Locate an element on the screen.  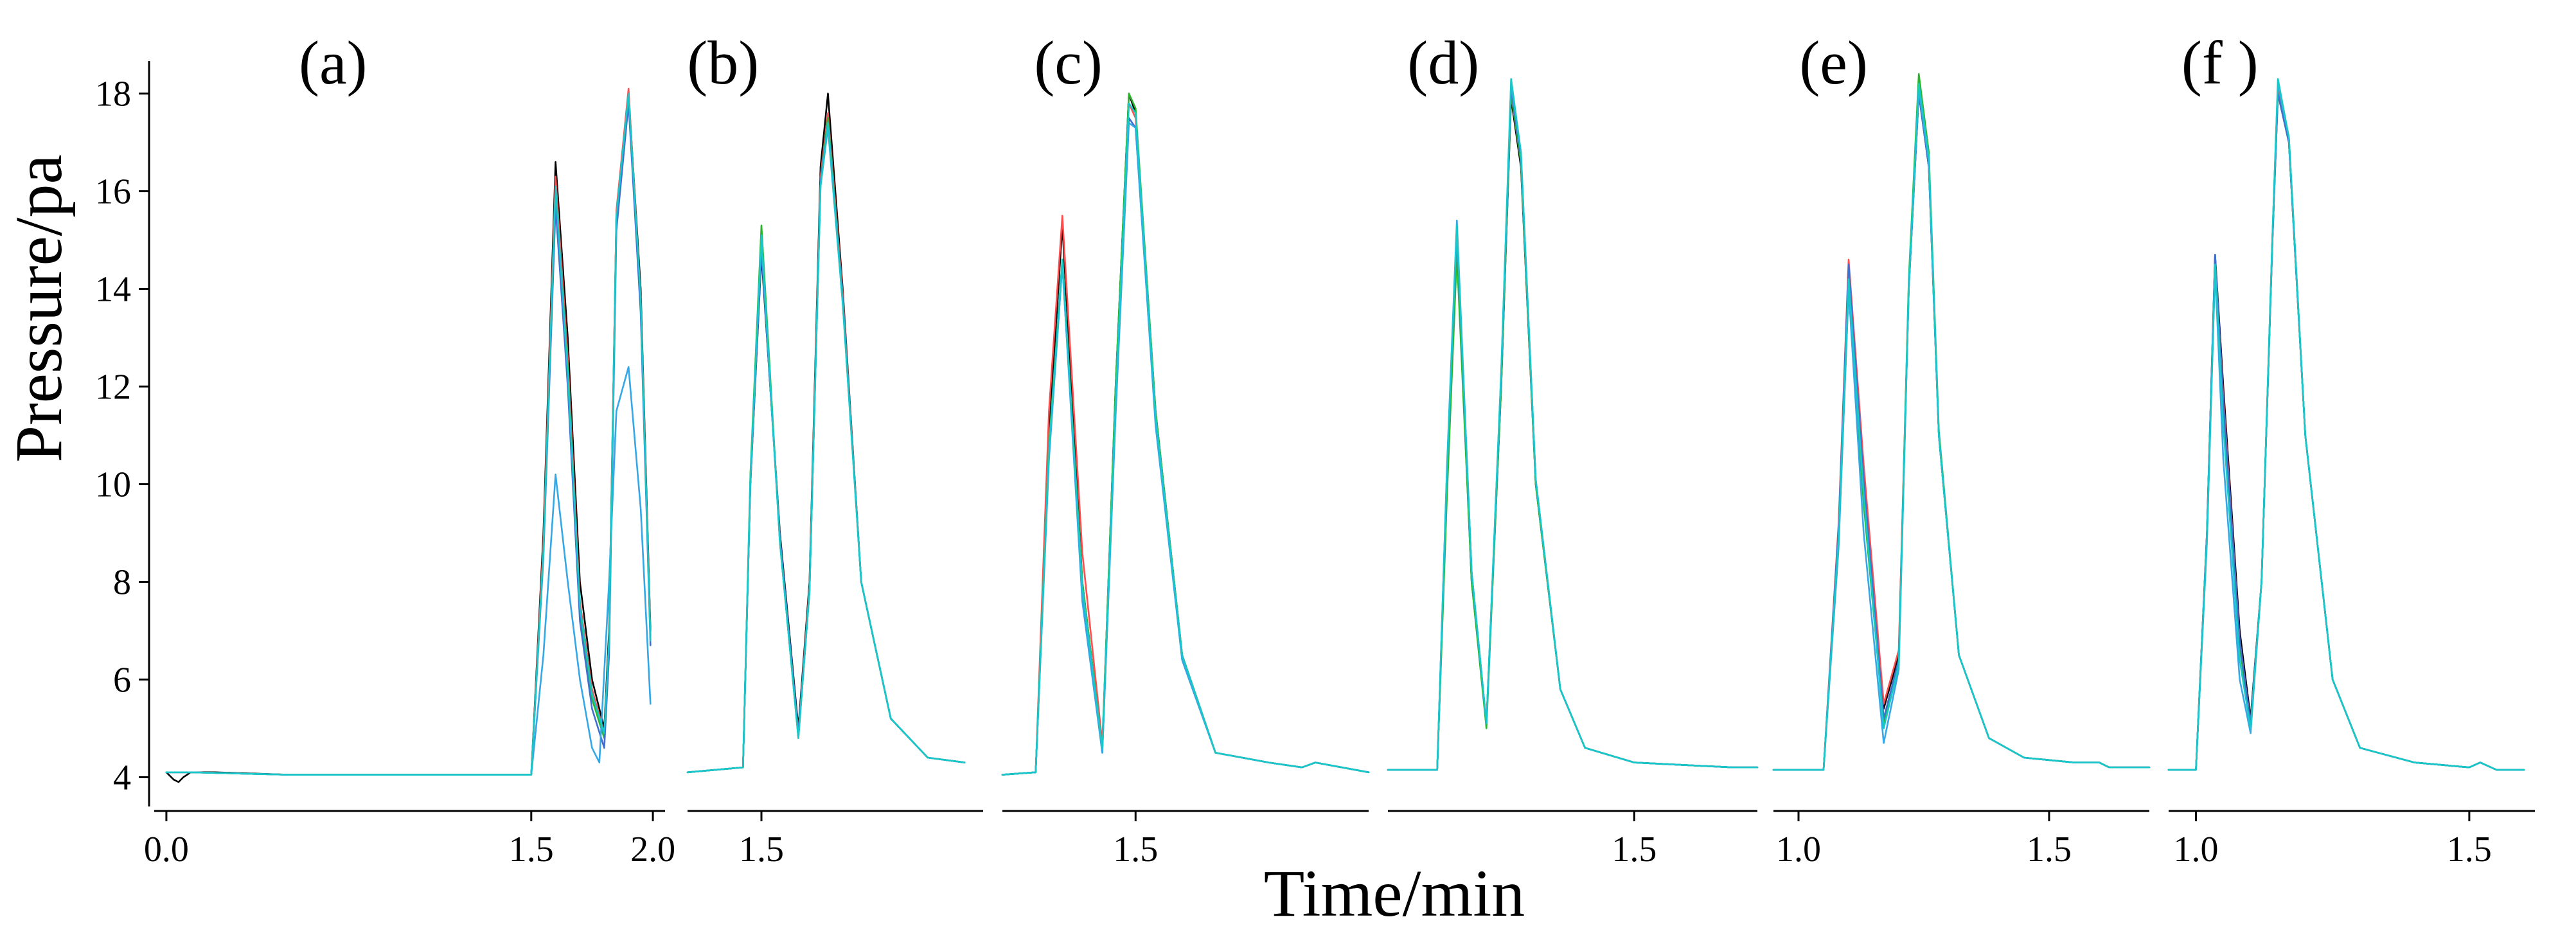
y-axis-title: Pressure/pa is located at coordinates (39, 308).